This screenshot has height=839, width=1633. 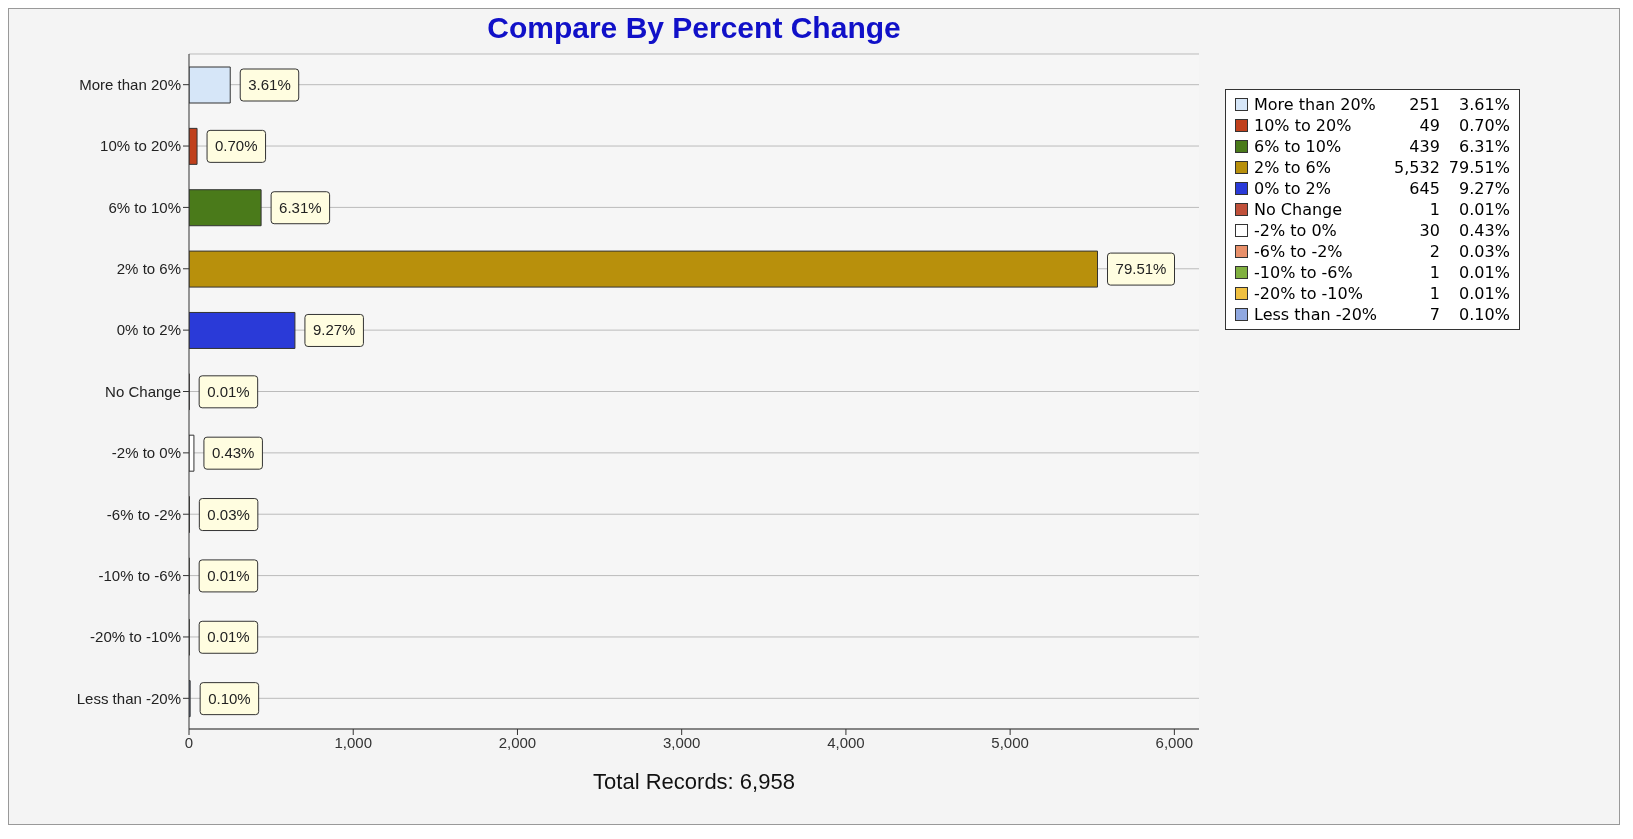 What do you see at coordinates (233, 453) in the screenshot?
I see `annotation: 0.43%` at bounding box center [233, 453].